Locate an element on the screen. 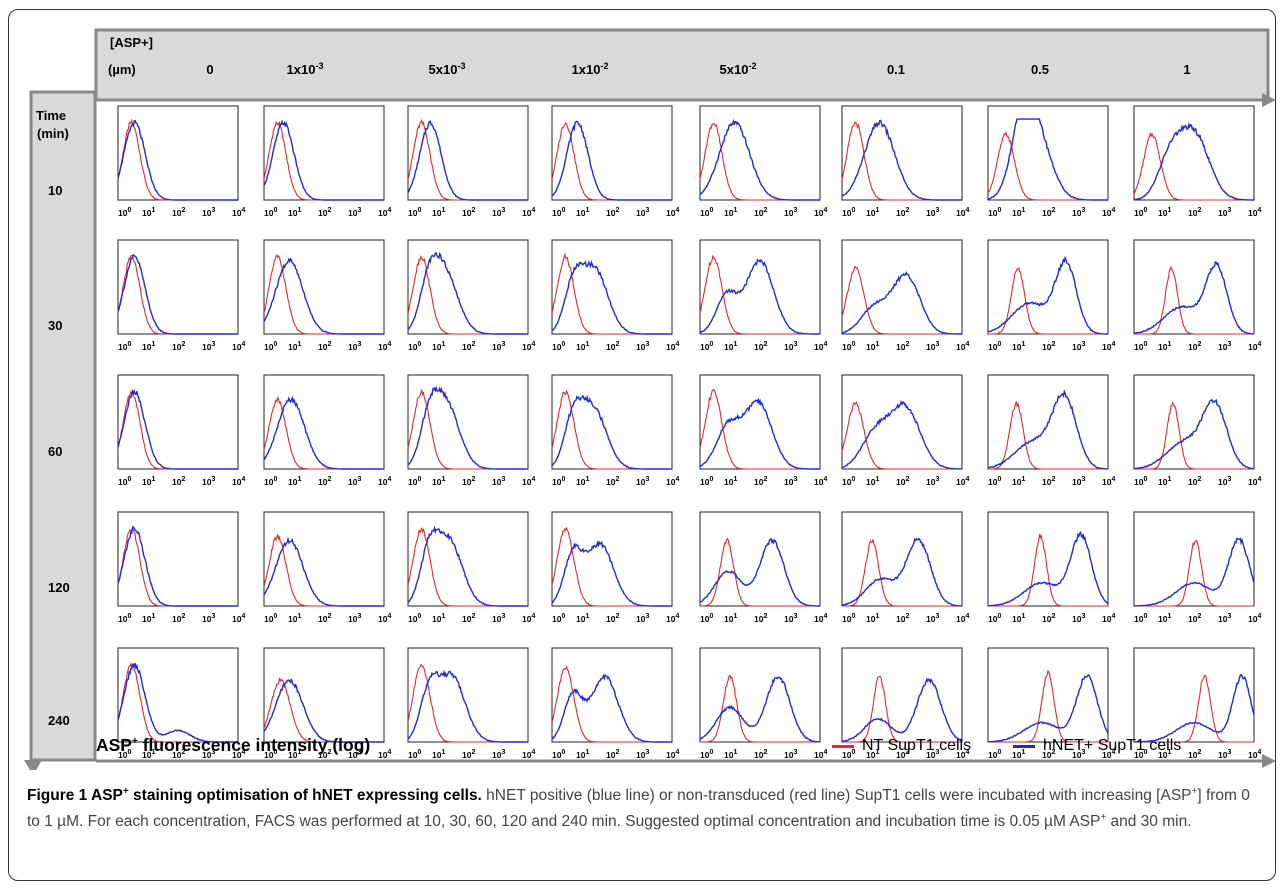 Image resolution: width=1285 pixels, height=889 pixels. histogram-panel-r4-c4: 10⁰ 10¹ 10² 10³ 10⁴ is located at coordinates (763, 703).